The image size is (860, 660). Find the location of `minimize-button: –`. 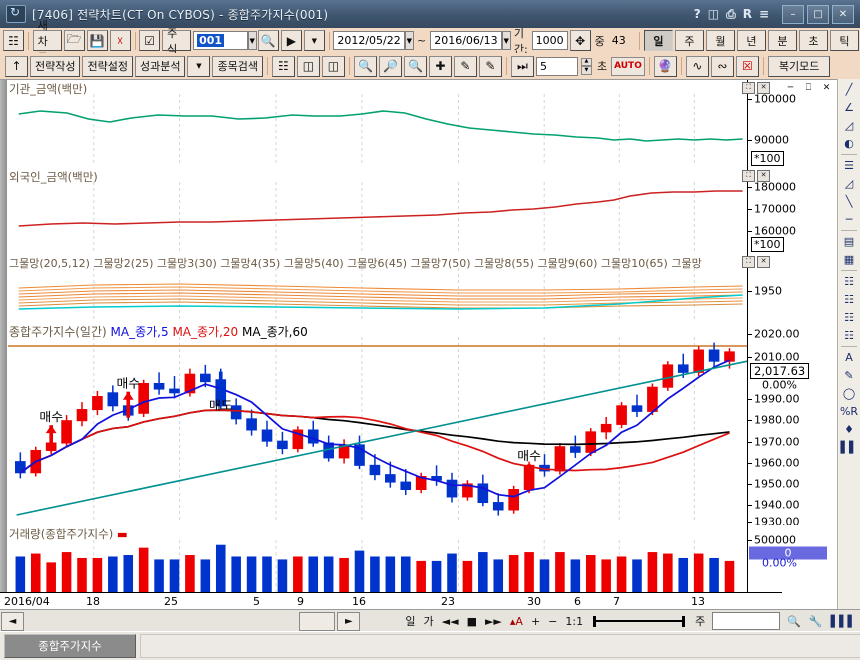

minimize-button: – is located at coordinates (793, 14).